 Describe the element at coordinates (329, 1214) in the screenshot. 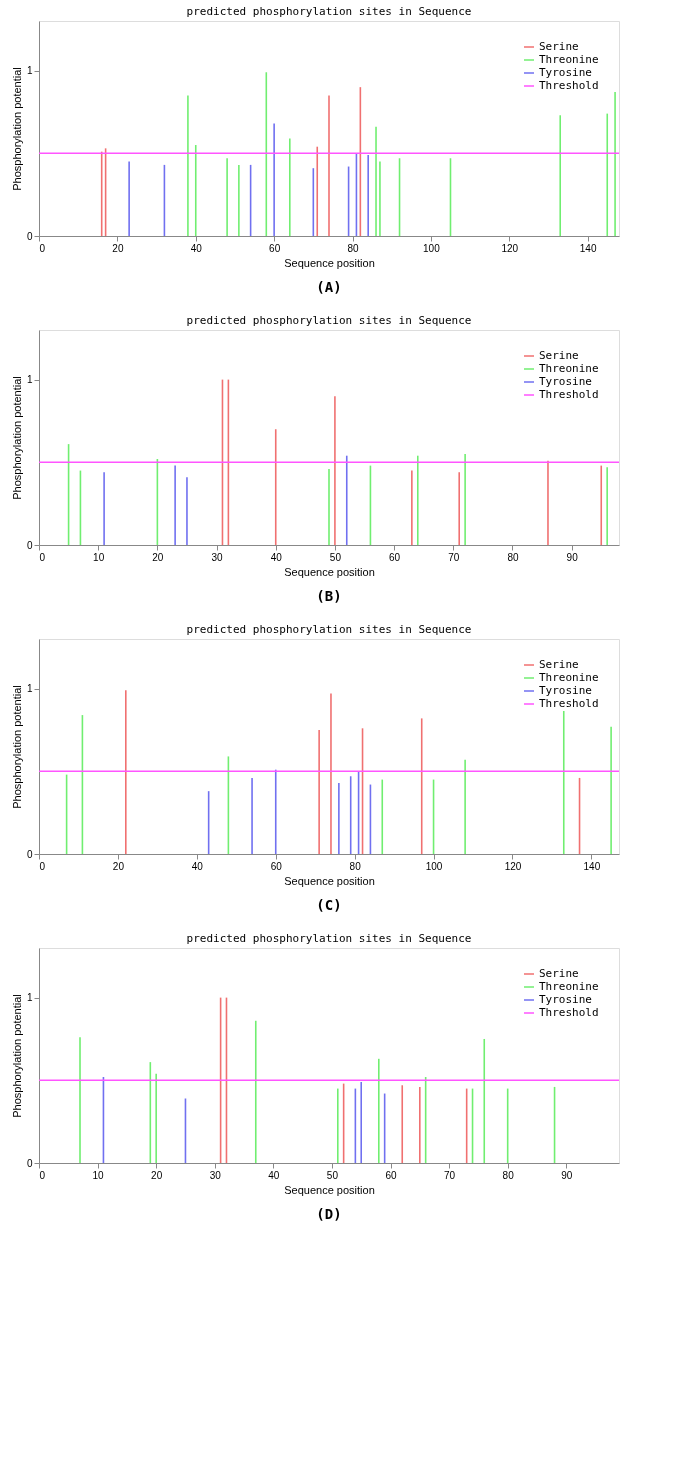

I see `text: (D)` at that location.